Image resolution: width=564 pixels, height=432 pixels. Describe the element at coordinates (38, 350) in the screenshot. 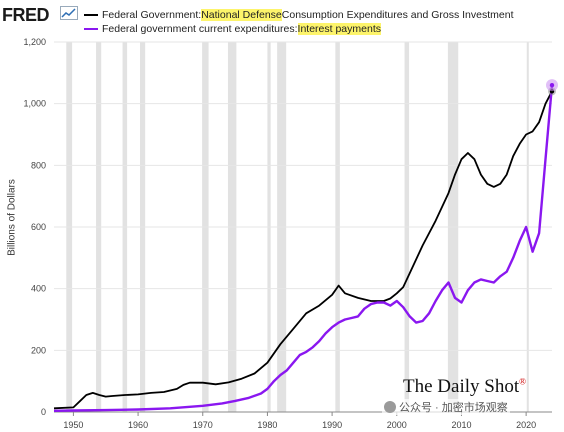

I see `y-tick-label: 200` at that location.